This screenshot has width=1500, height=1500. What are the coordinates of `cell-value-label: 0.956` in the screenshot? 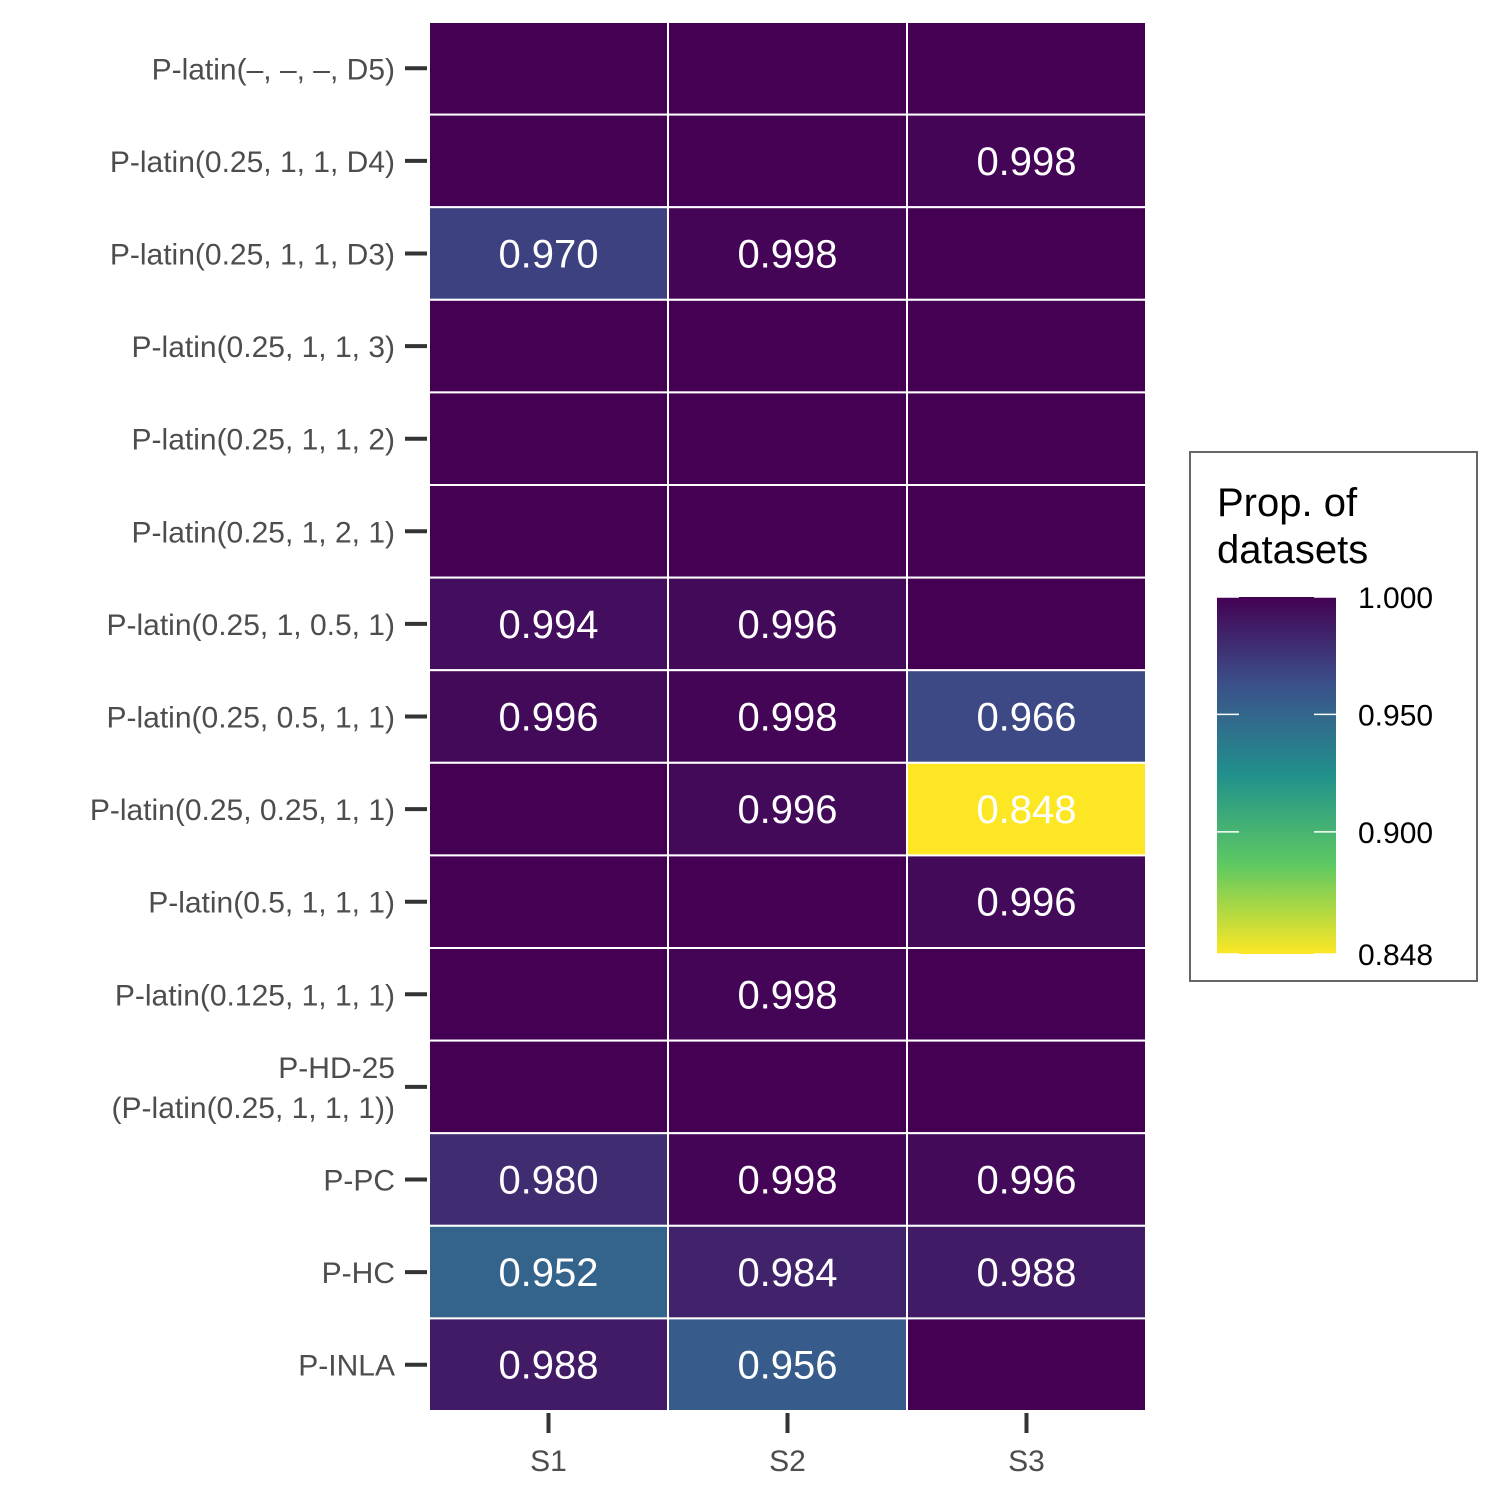 It's located at (787, 1366).